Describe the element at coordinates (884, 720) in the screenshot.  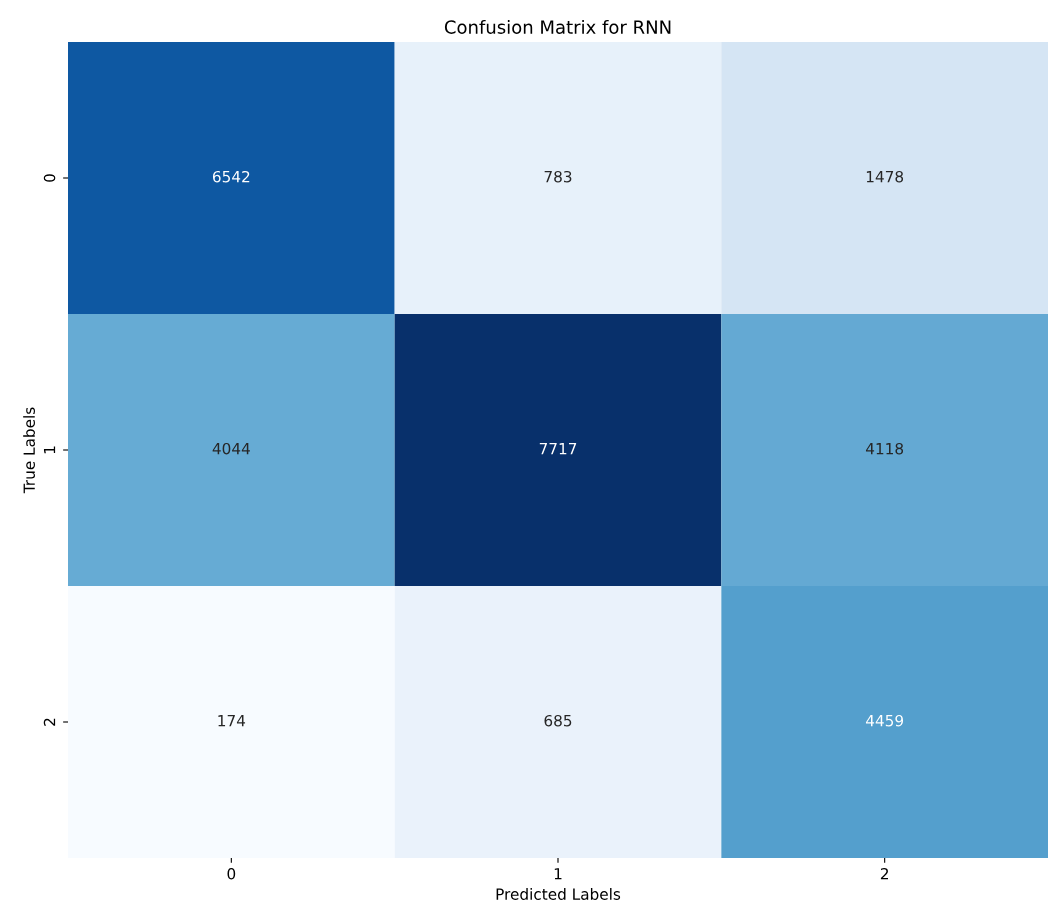
I see `data-label: 4459` at that location.